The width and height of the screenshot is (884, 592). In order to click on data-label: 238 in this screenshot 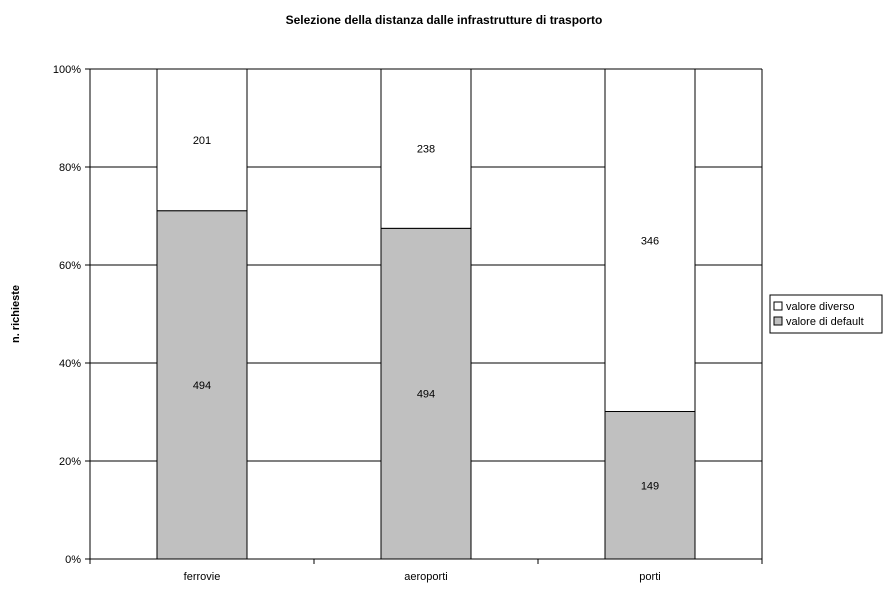, I will do `click(426, 150)`.